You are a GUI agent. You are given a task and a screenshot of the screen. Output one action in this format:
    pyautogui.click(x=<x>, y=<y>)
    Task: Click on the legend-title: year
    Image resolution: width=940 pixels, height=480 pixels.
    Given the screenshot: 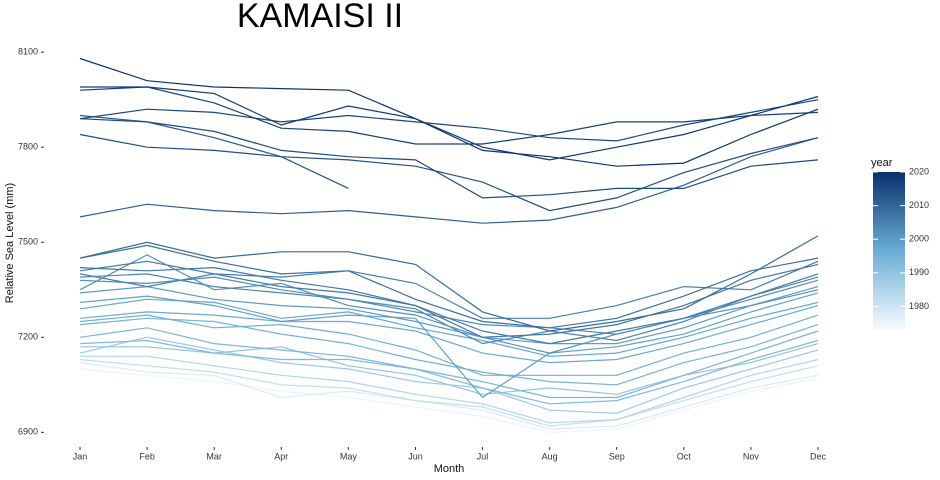 What is the action you would take?
    pyautogui.click(x=882, y=163)
    